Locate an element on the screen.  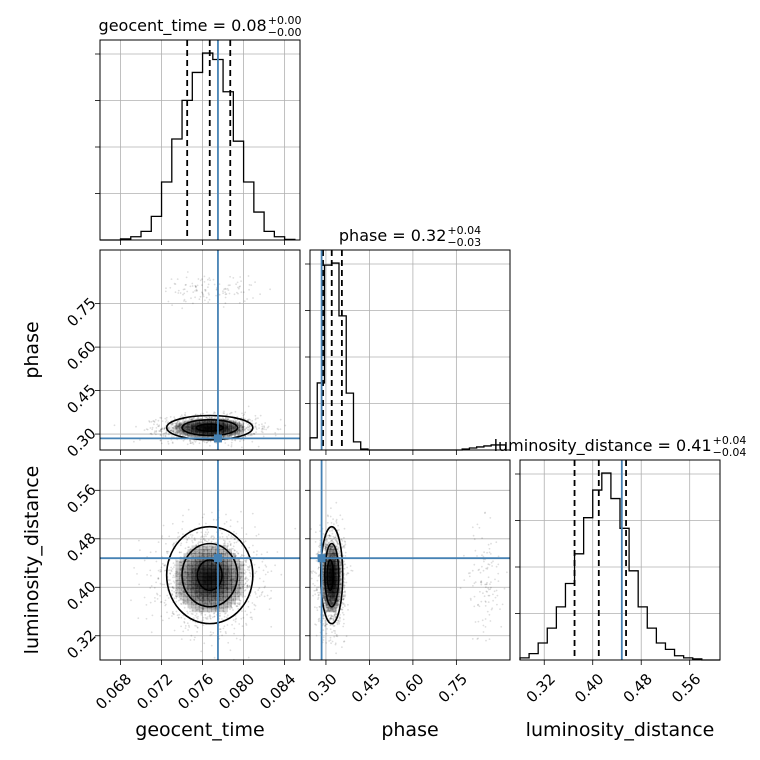
histogram-geocent_time is located at coordinates (198, 146).